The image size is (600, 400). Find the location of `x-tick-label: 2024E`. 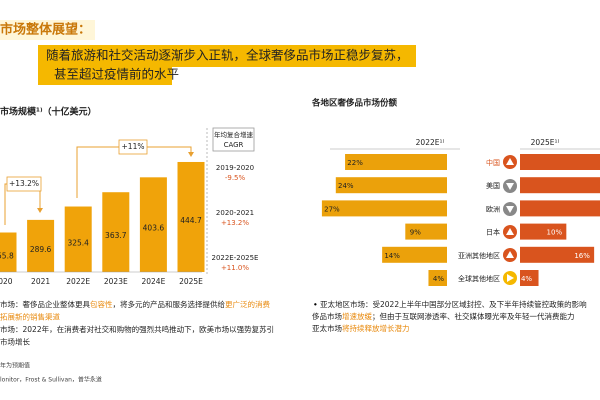

x-tick-label: 2024E is located at coordinates (153, 281).